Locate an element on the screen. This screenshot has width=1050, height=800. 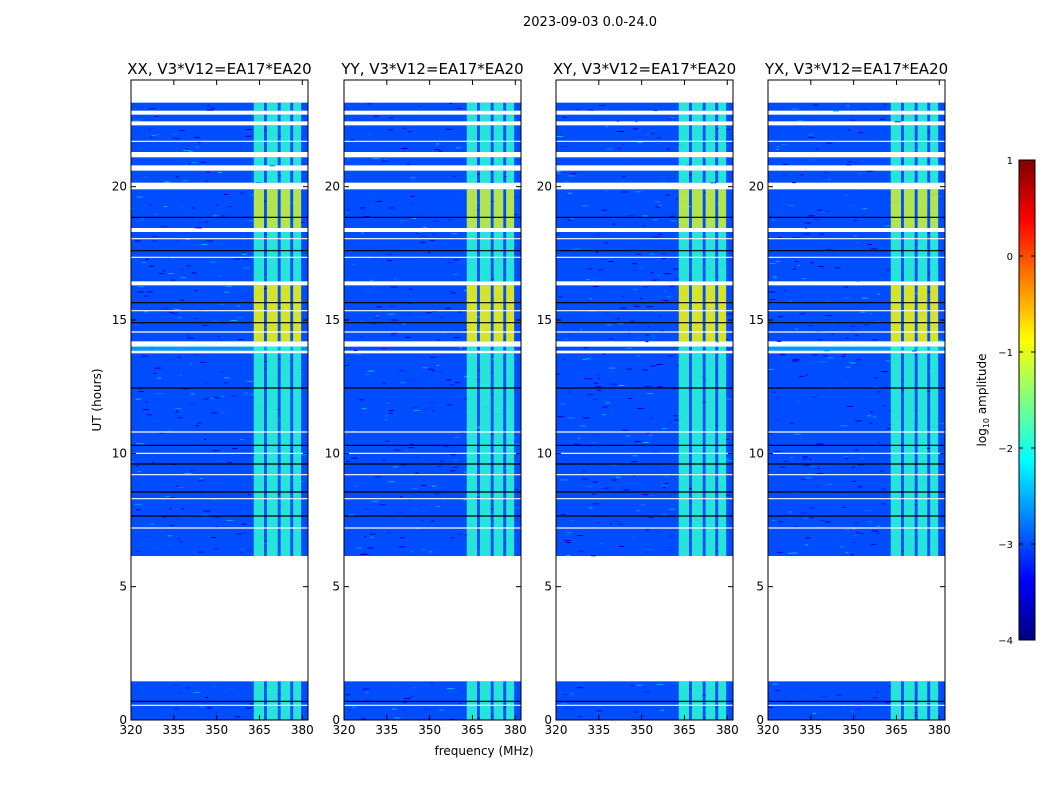
x-tick-label: 320 is located at coordinates (131, 730).